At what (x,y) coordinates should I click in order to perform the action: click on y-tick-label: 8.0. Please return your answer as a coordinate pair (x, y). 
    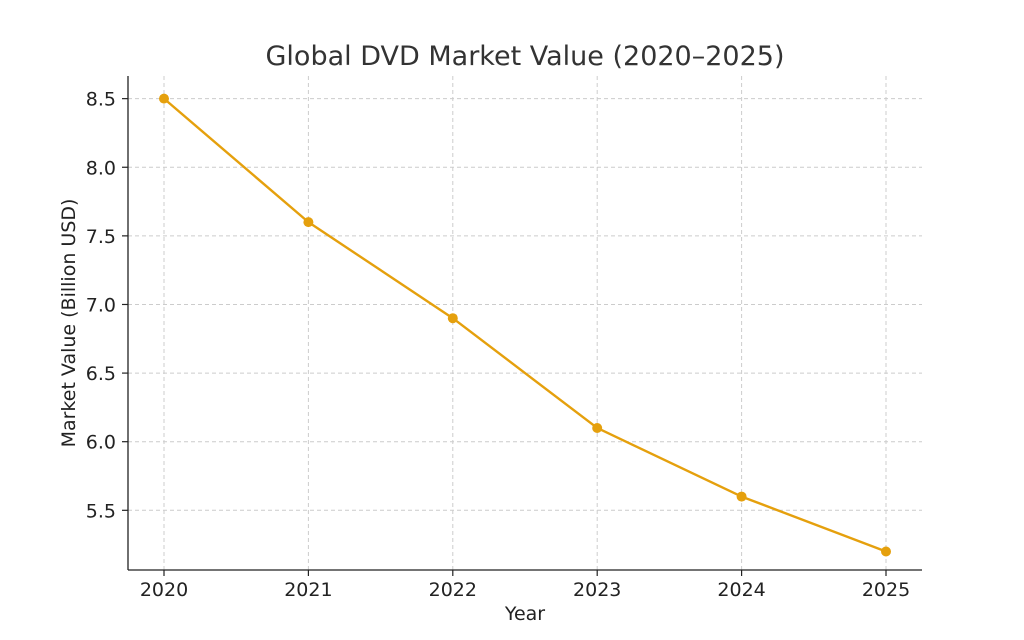
    Looking at the image, I should click on (101, 168).